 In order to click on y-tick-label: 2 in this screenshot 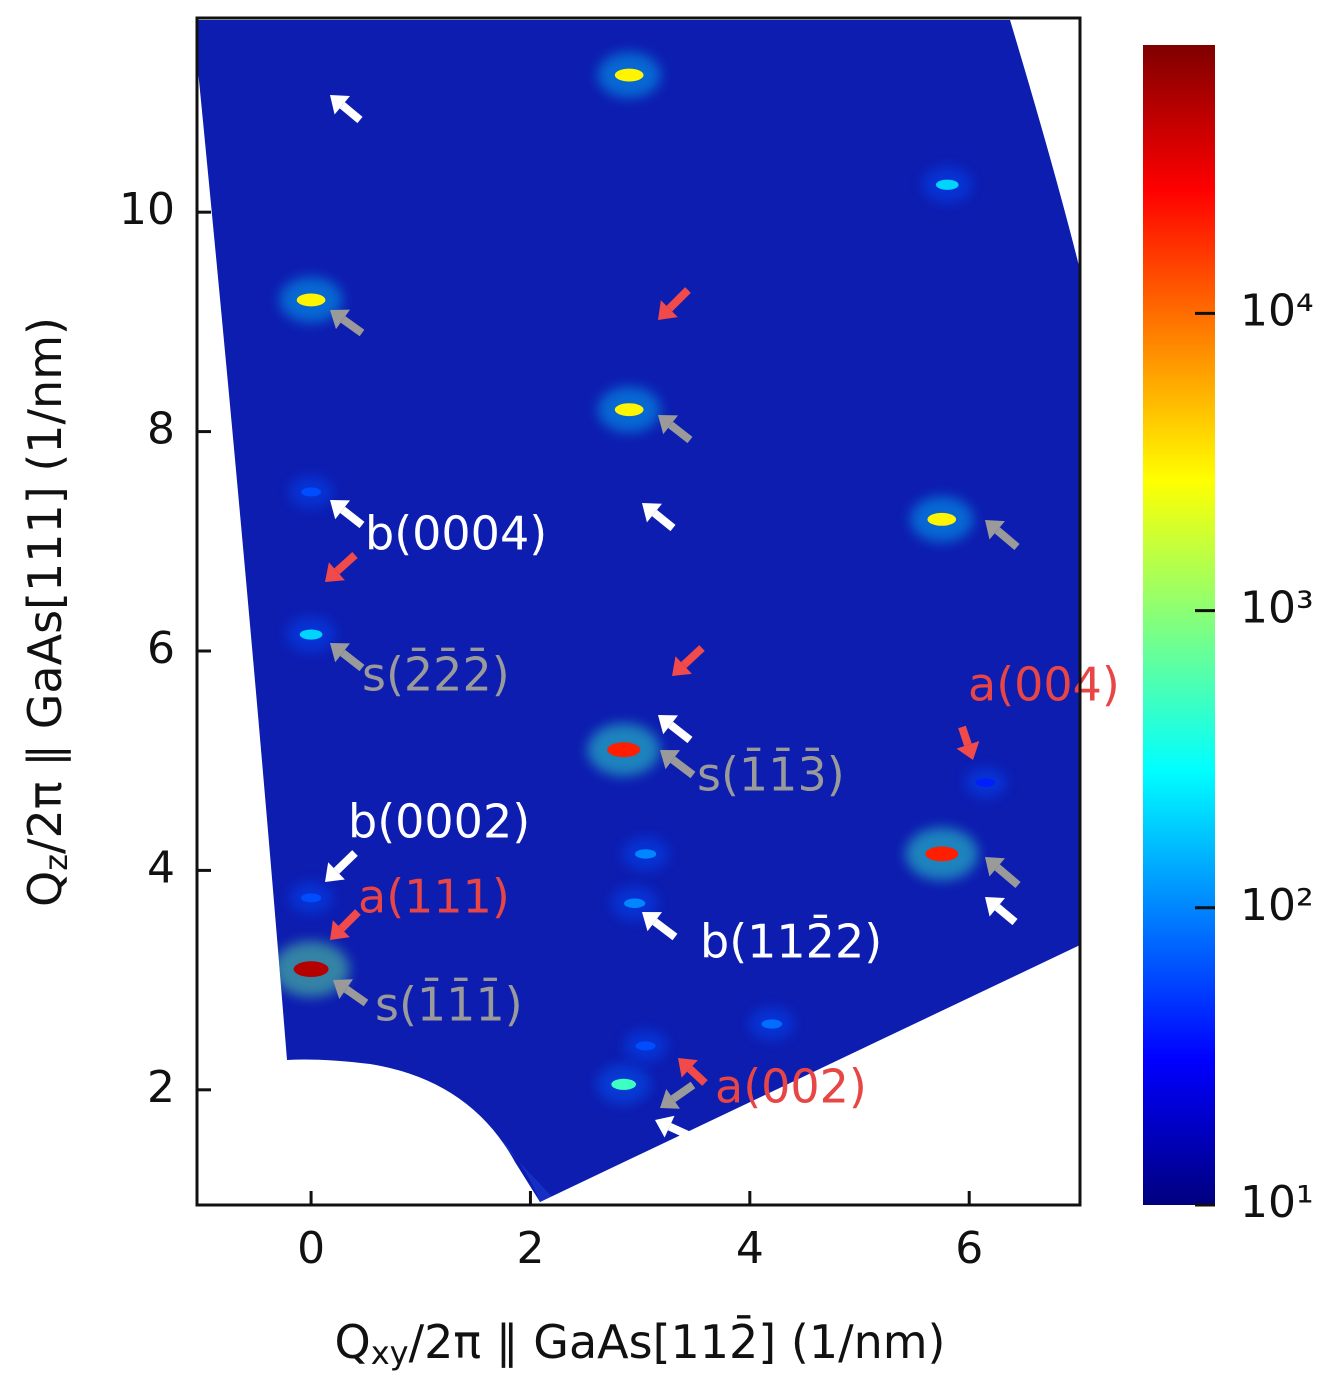, I will do `click(161, 1087)`.